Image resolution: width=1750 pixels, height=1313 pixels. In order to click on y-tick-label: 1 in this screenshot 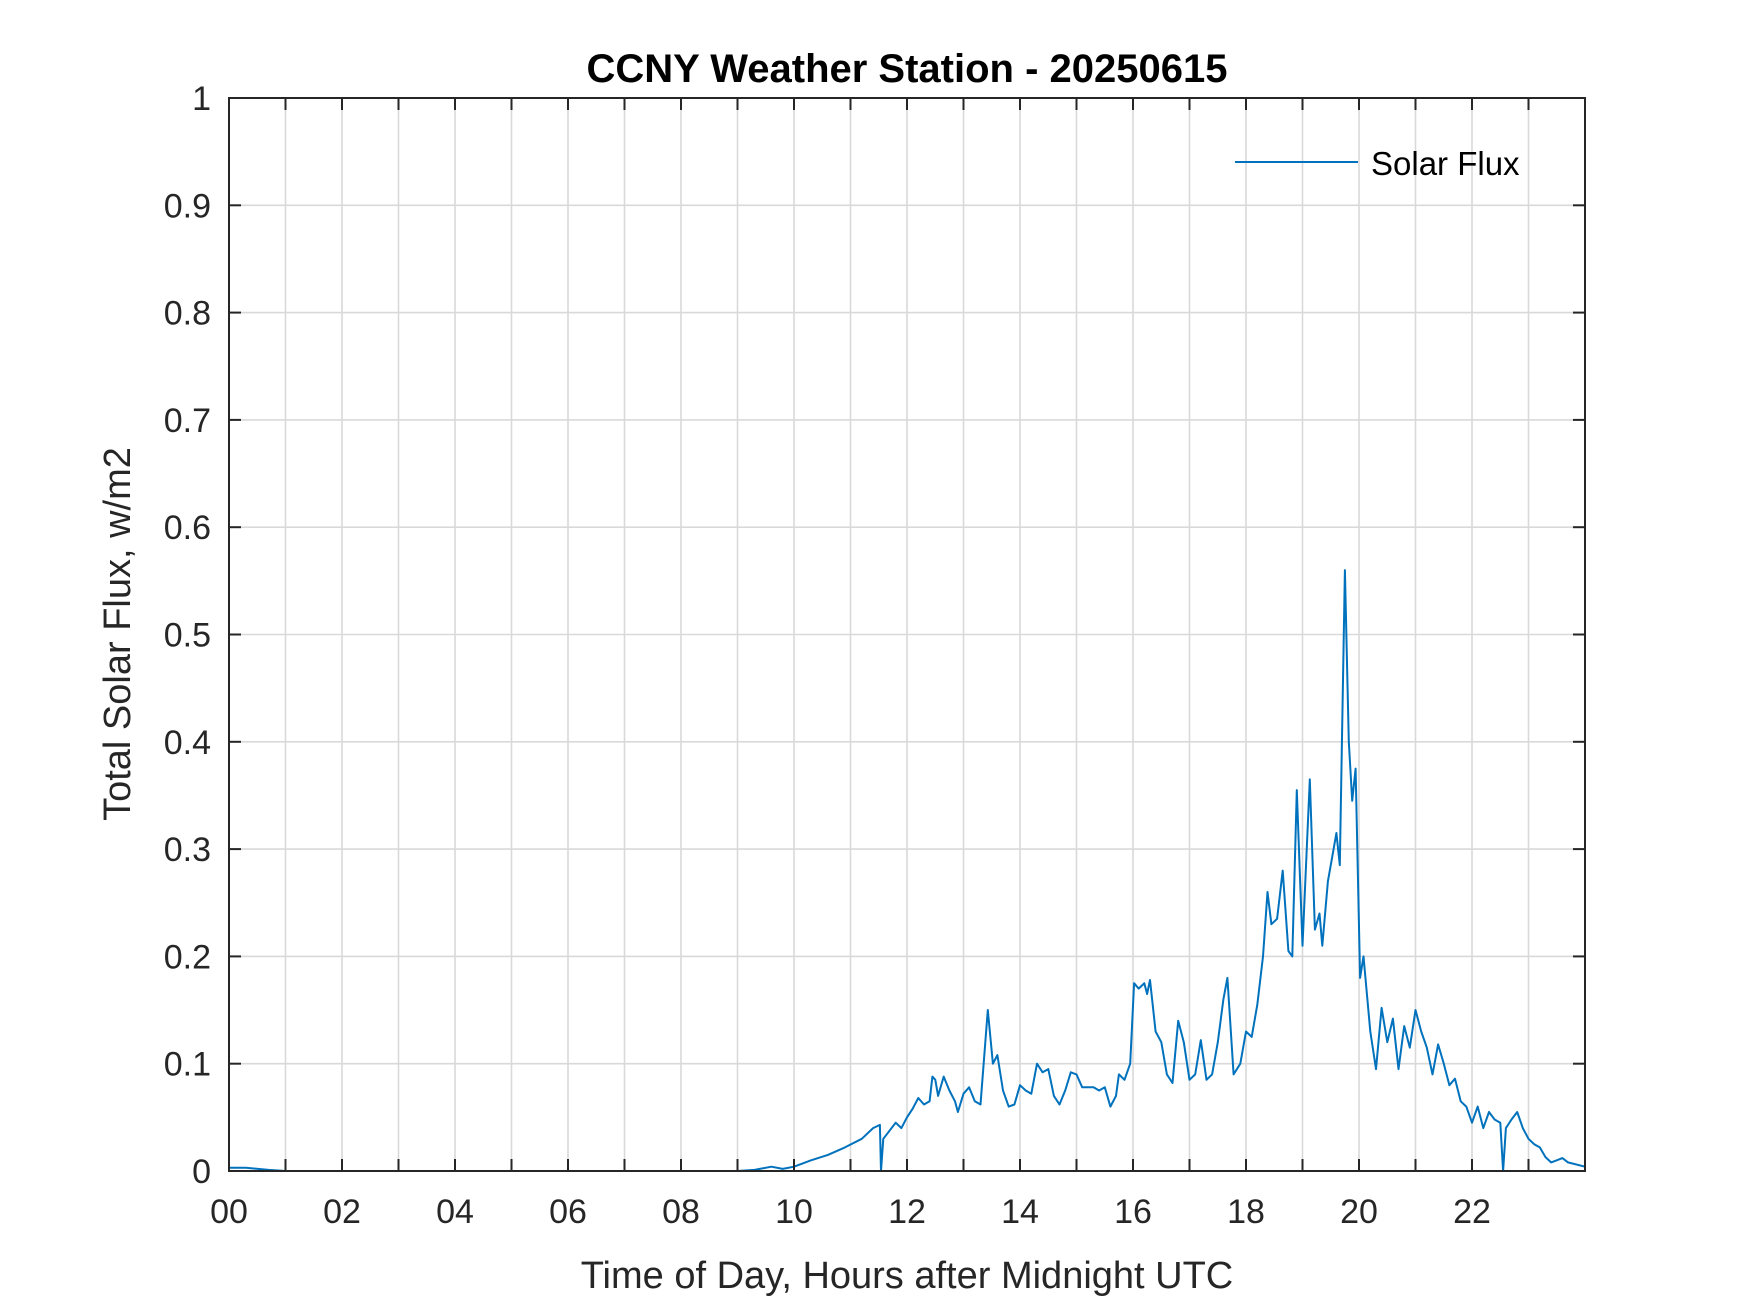, I will do `click(201, 99)`.